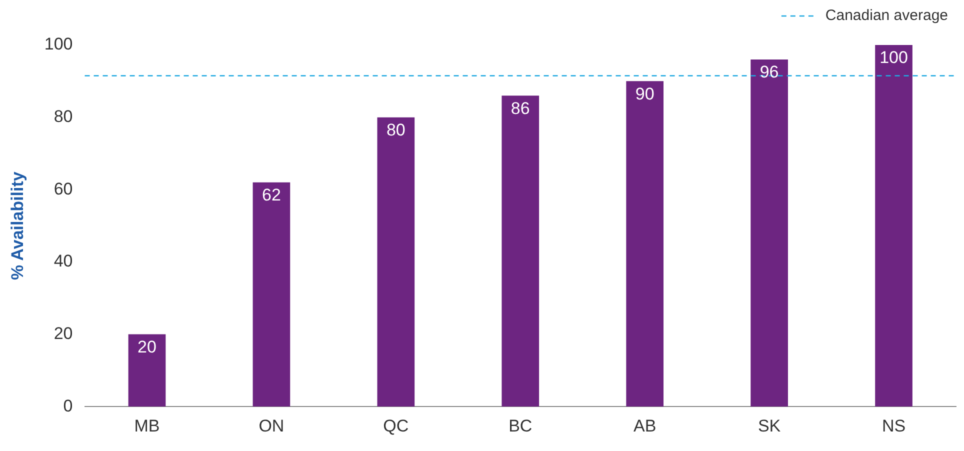 This screenshot has height=451, width=964. I want to click on data-label: 90, so click(644, 94).